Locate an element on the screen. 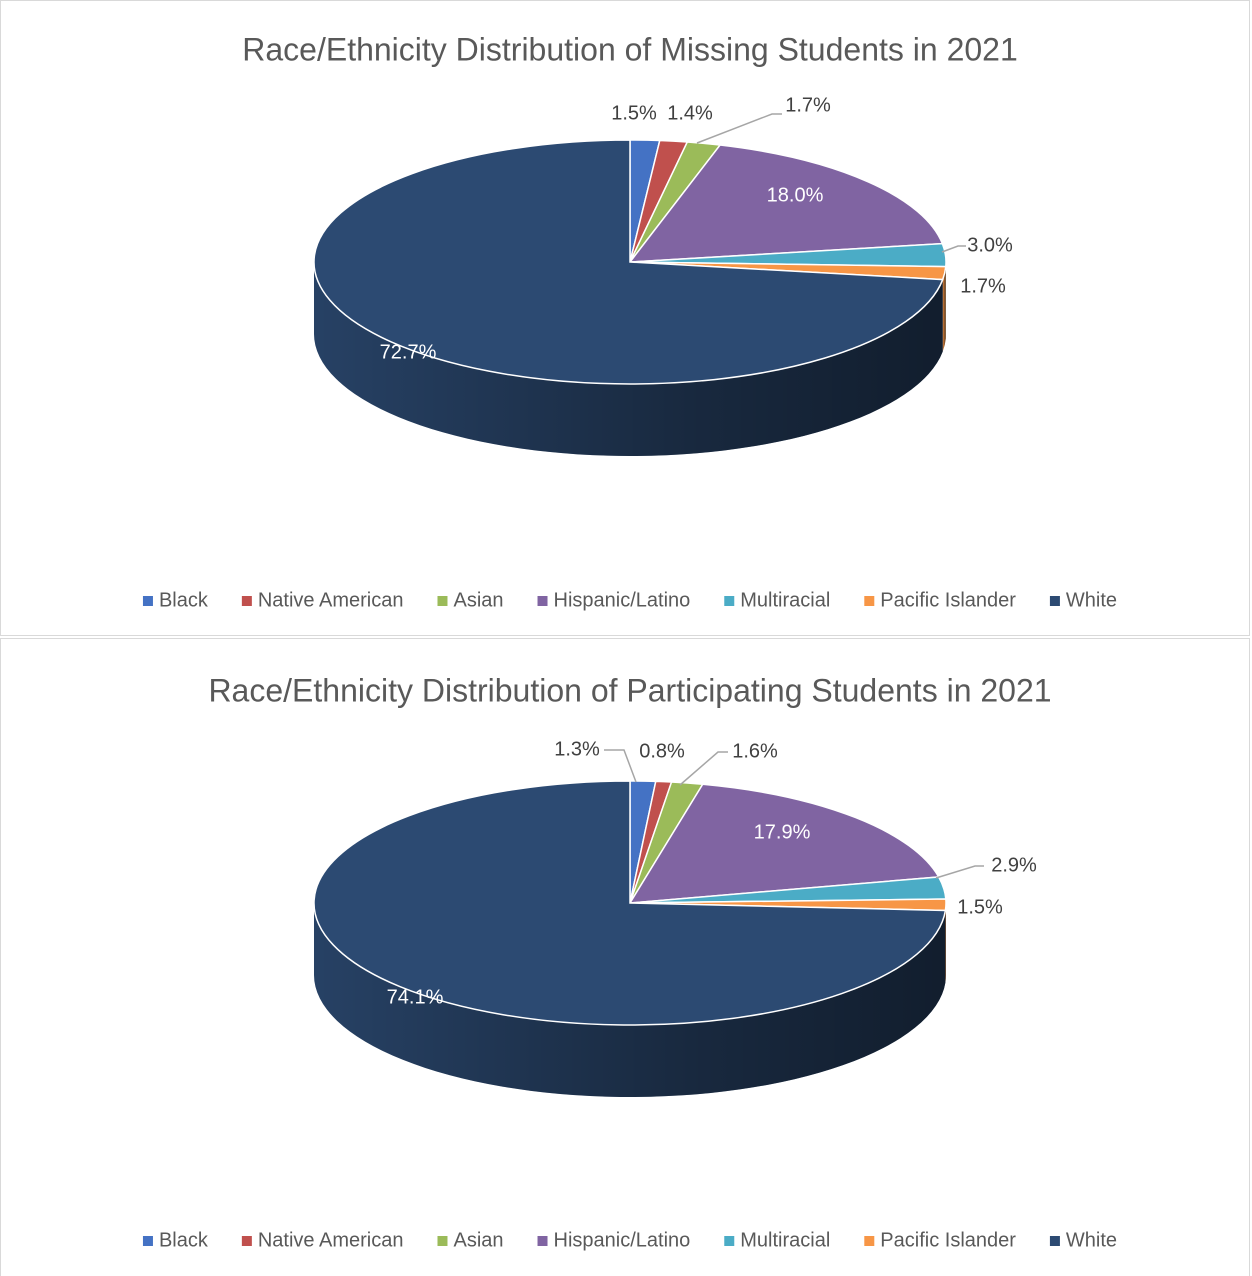  data-label: 1.6% is located at coordinates (755, 751).